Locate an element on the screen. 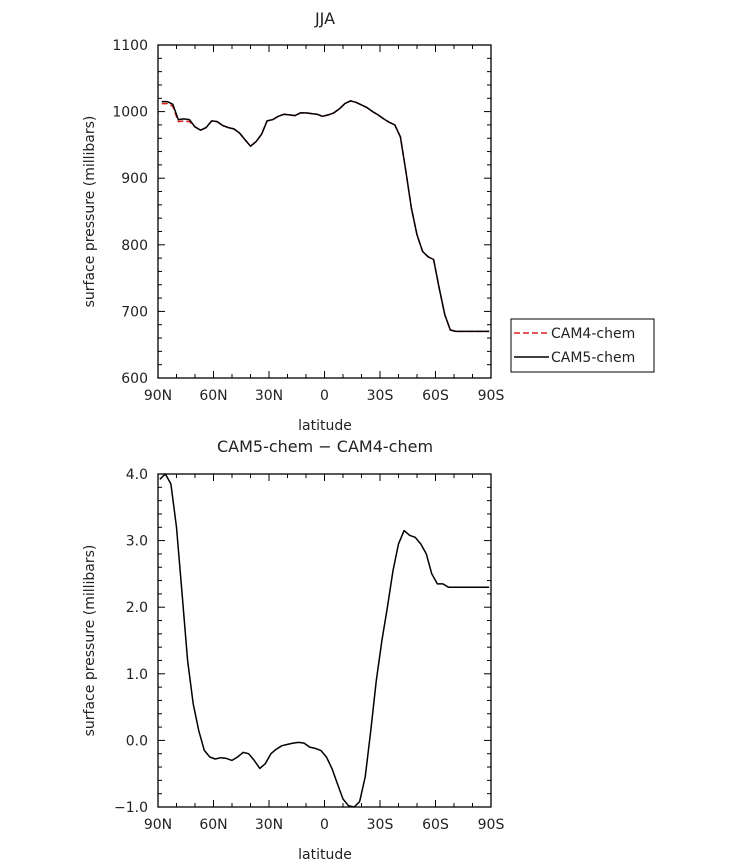  y-tick-label: 3.0 is located at coordinates (137, 542).